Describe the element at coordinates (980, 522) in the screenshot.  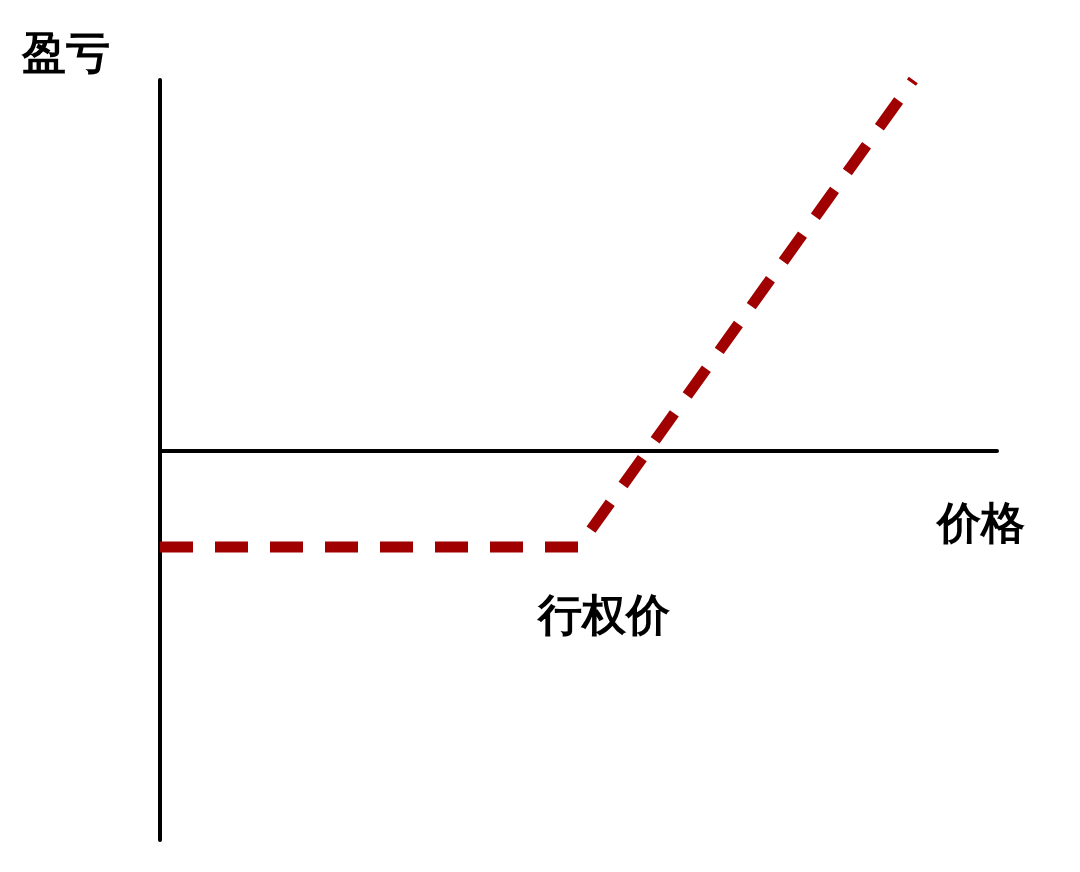
I see `x-axis-title: 价格` at that location.